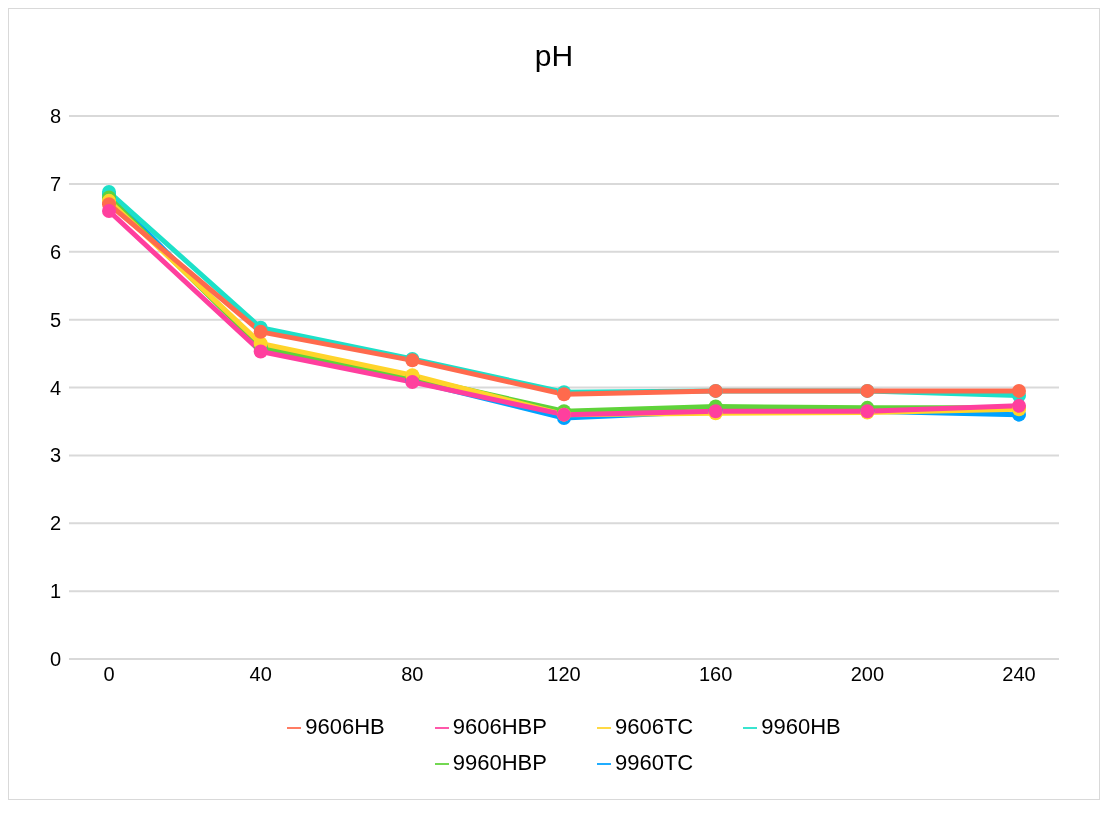 This screenshot has width=1114, height=814. I want to click on y-tick-label: 8, so click(55, 116).